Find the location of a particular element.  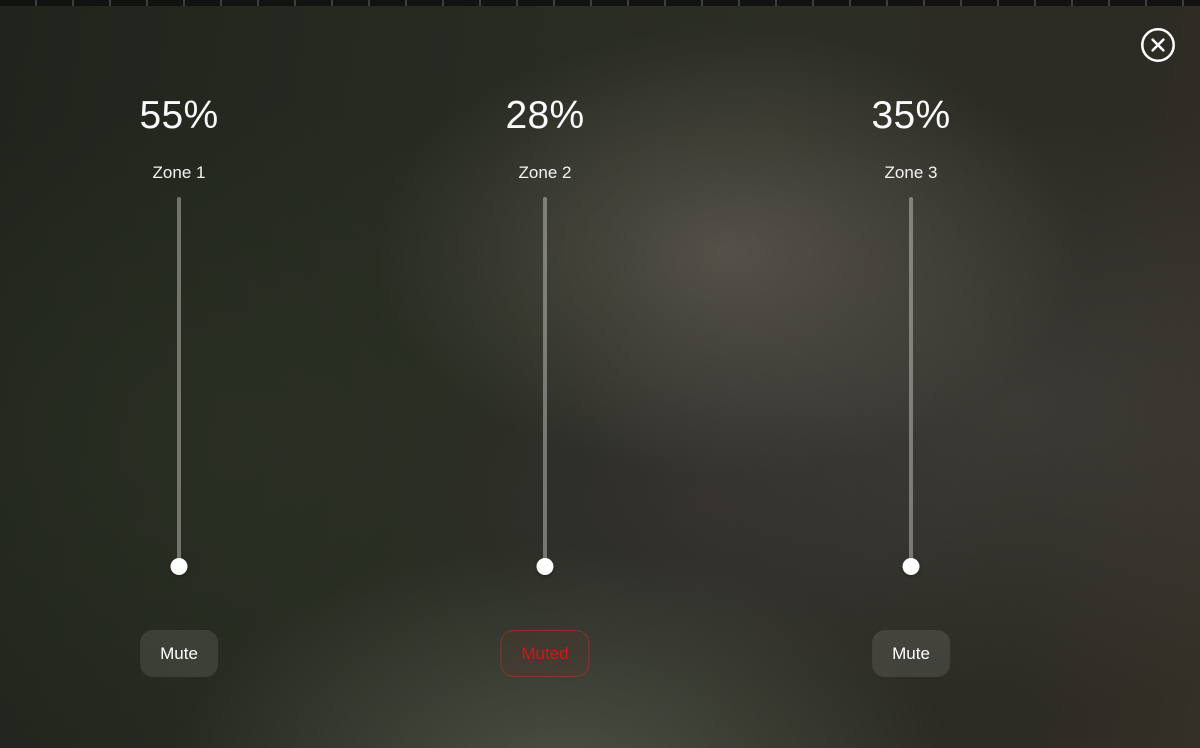

zone-name-label: Zone 3 is located at coordinates (911, 172).